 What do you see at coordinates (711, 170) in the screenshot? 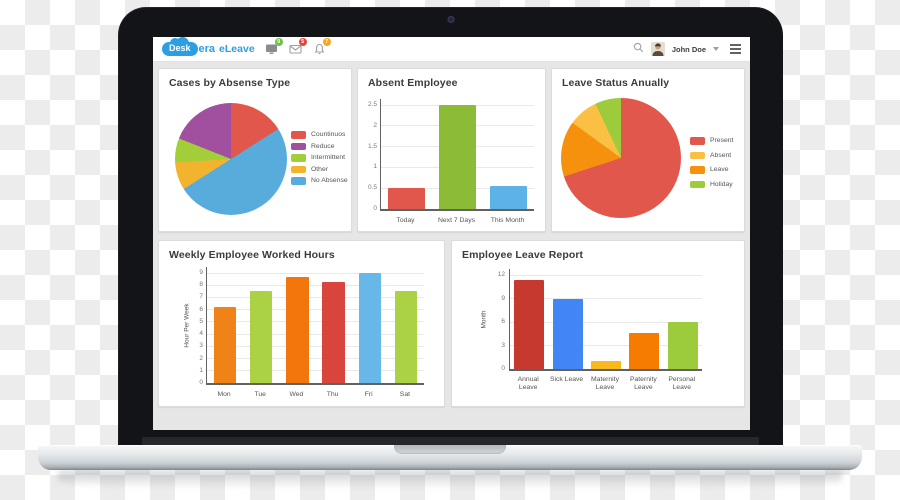
I see `legend-item: Leave` at bounding box center [711, 170].